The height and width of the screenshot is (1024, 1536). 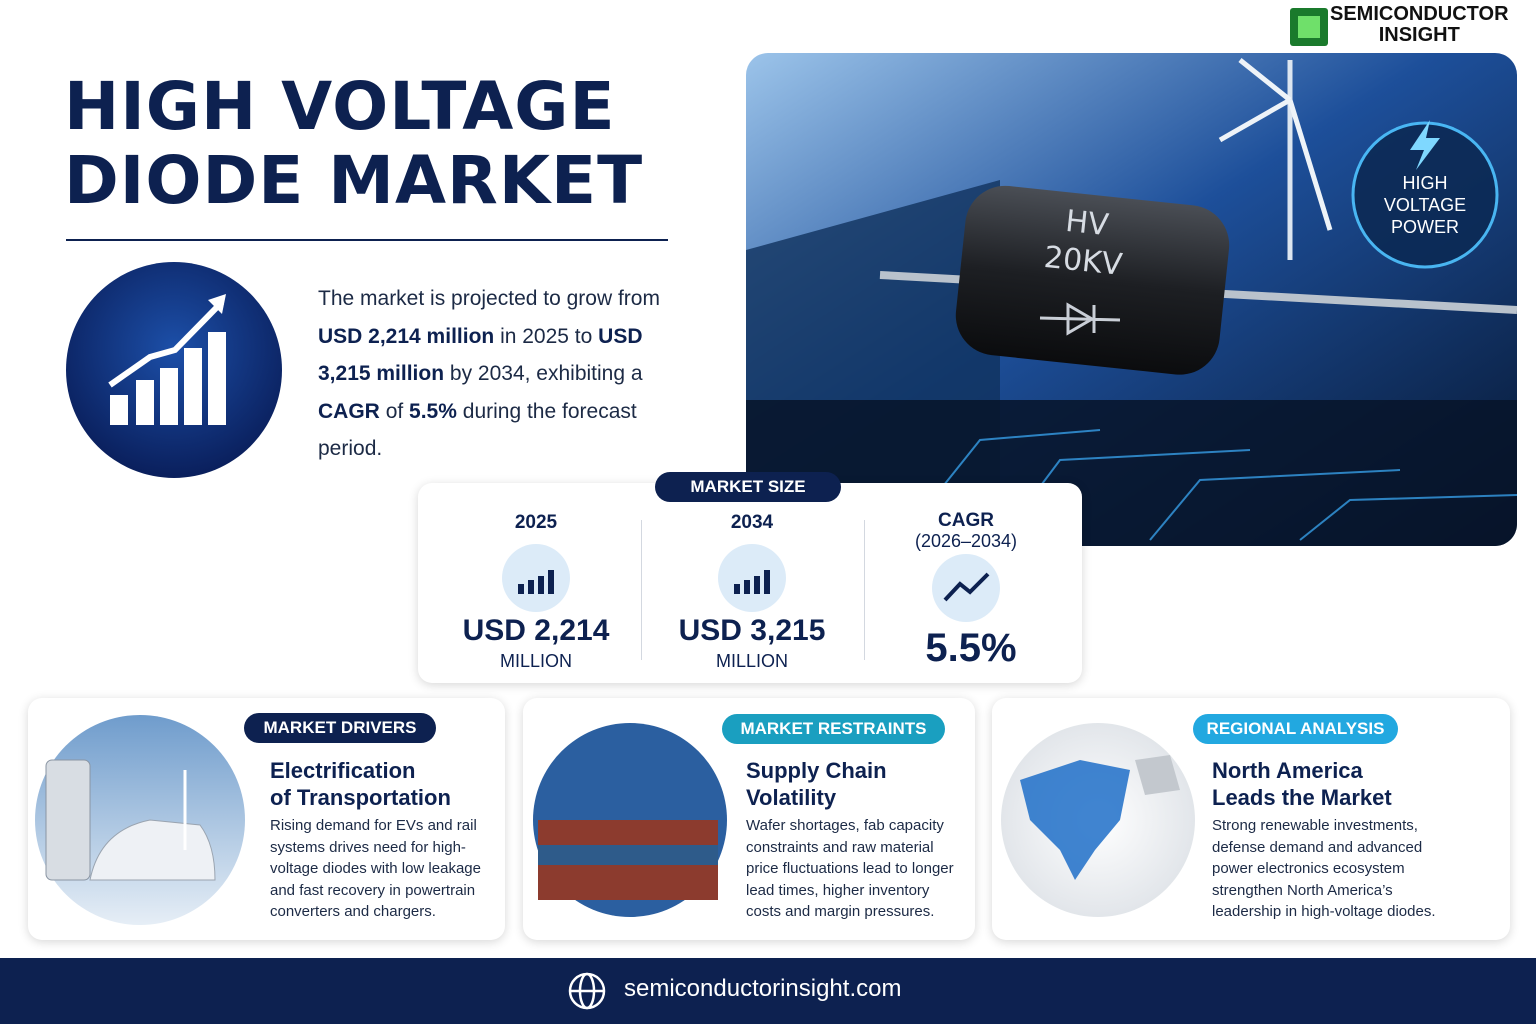 I want to click on power-badge-text: HIGH VOLTAGE POWER, so click(x=1425, y=205).